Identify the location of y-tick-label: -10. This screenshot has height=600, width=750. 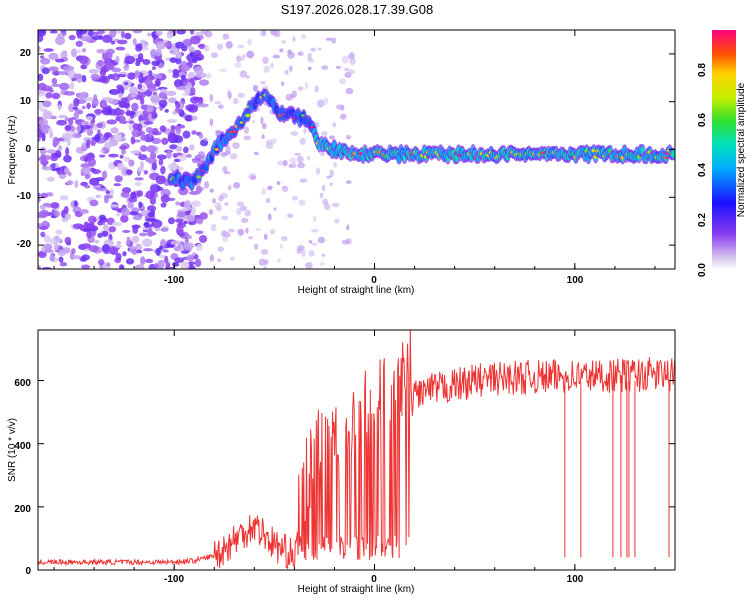
(24, 196).